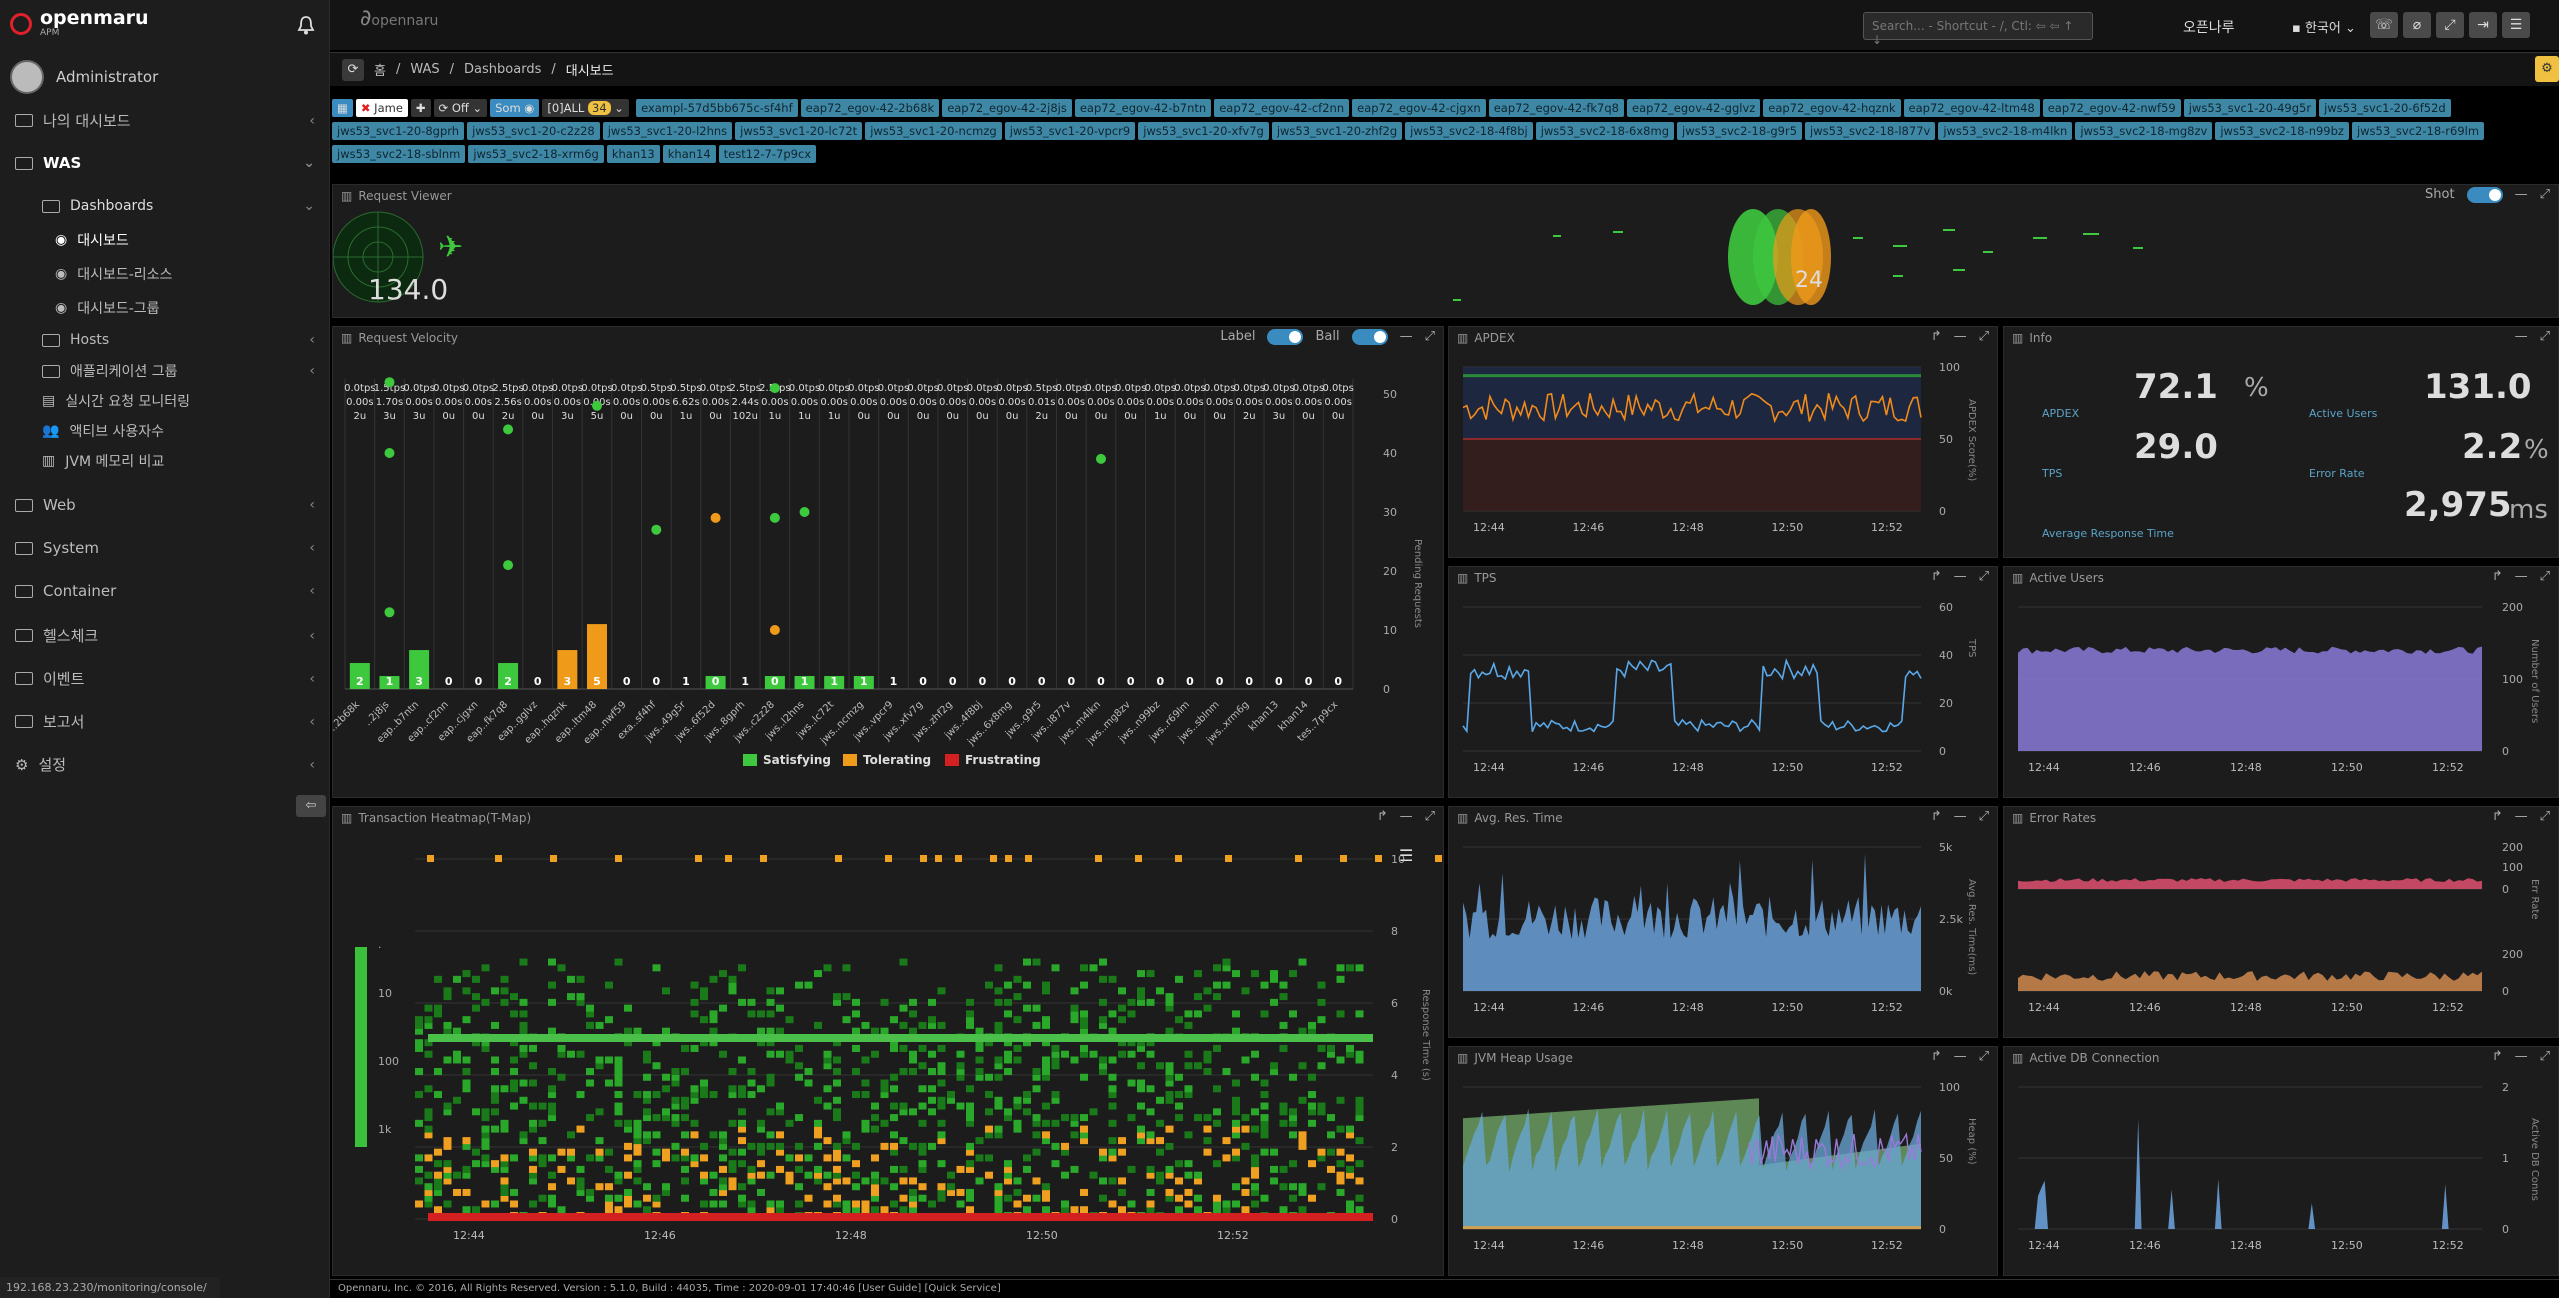 This screenshot has height=1298, width=2559. What do you see at coordinates (2282, 131) in the screenshot?
I see `server-tag: jws53_svc2-18-n99bz` at bounding box center [2282, 131].